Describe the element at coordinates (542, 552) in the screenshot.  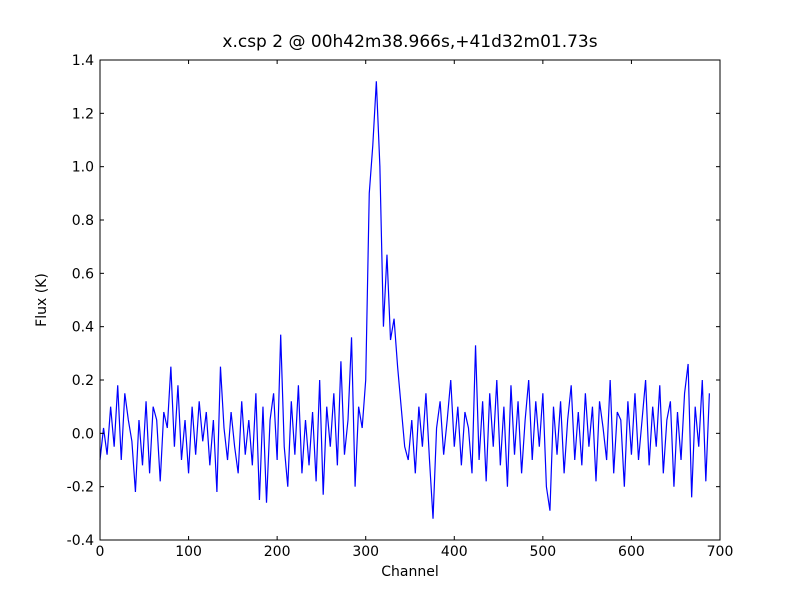
I see `x-tick-label: 500` at that location.